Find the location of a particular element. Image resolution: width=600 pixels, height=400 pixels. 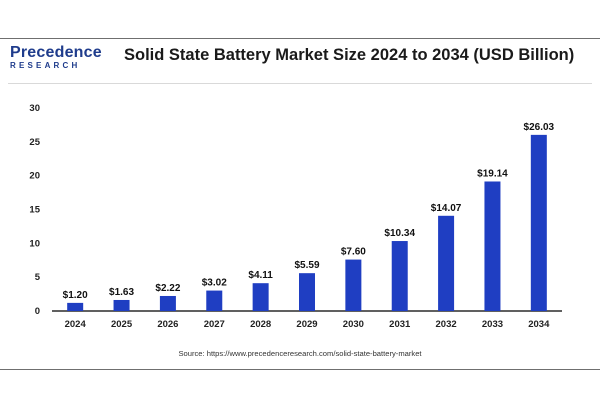

y-tick-label: 25 is located at coordinates (34, 142).